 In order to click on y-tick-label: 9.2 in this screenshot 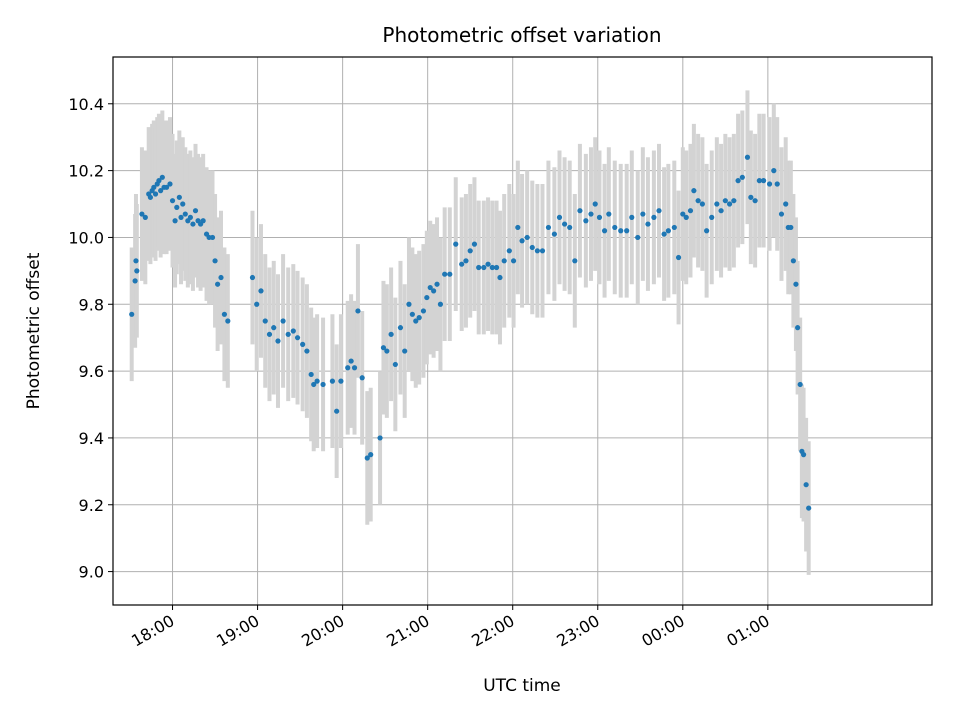, I will do `click(91, 505)`.